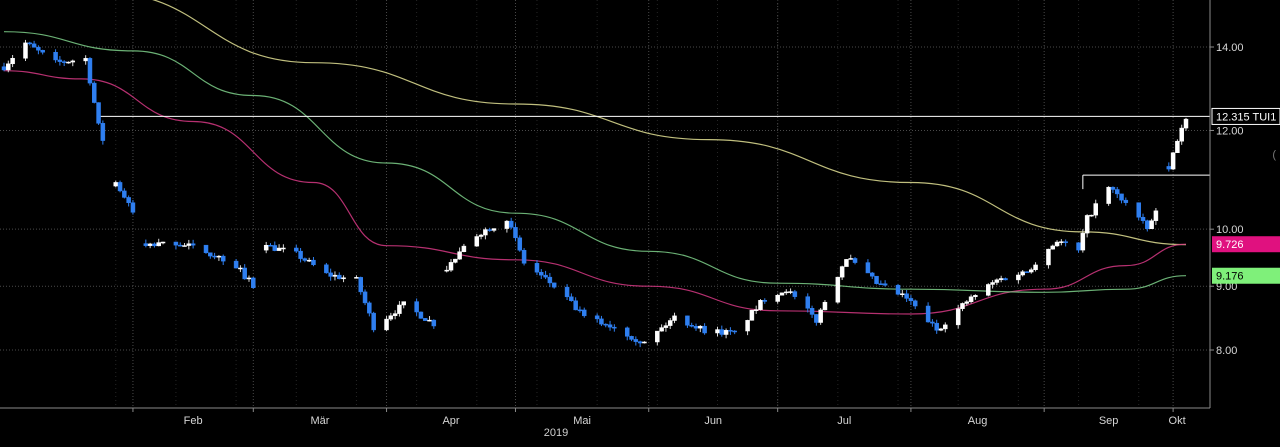 The width and height of the screenshot is (1280, 447). Describe the element at coordinates (1245, 116) in the screenshot. I see `price-badge-bg` at that location.